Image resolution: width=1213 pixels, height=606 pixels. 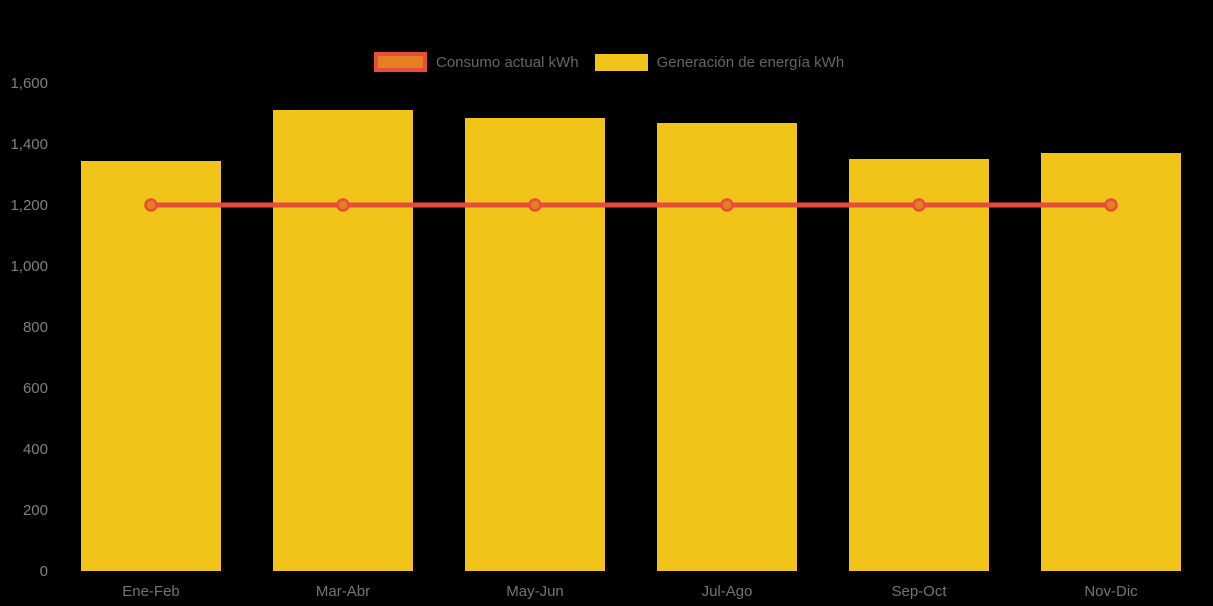 What do you see at coordinates (535, 591) in the screenshot?
I see `x-axis-label: May-Jun` at bounding box center [535, 591].